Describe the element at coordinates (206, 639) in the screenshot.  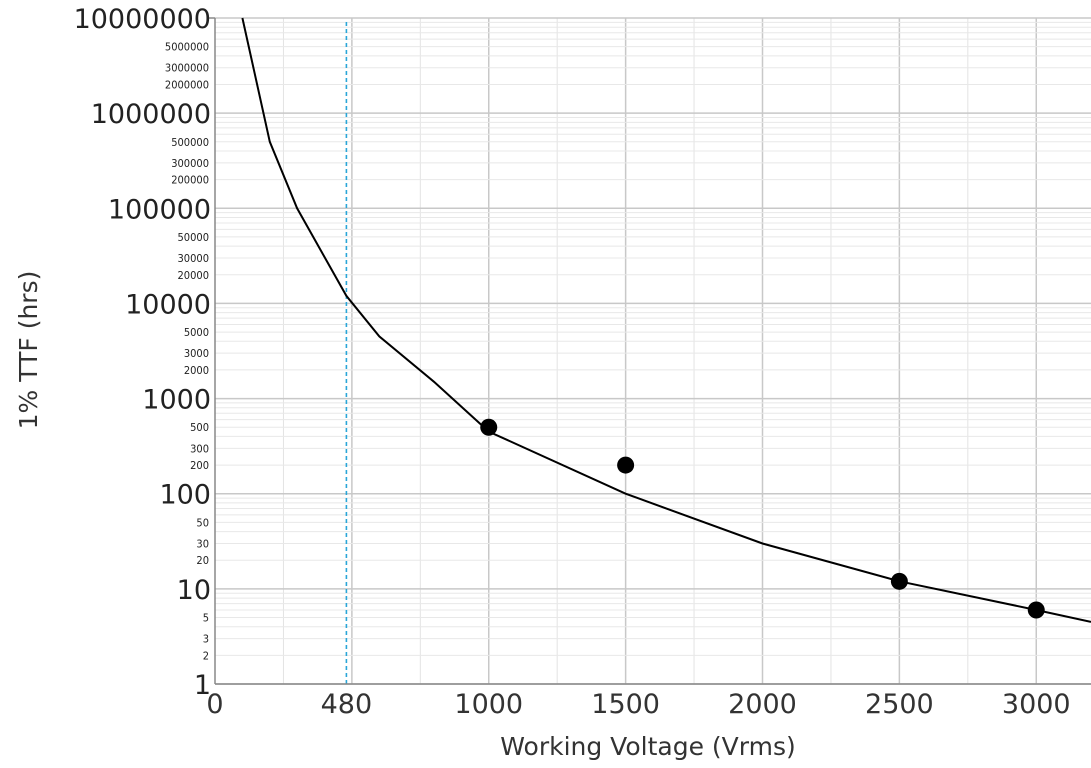
I see `y-minor-tick-label: 3` at that location.